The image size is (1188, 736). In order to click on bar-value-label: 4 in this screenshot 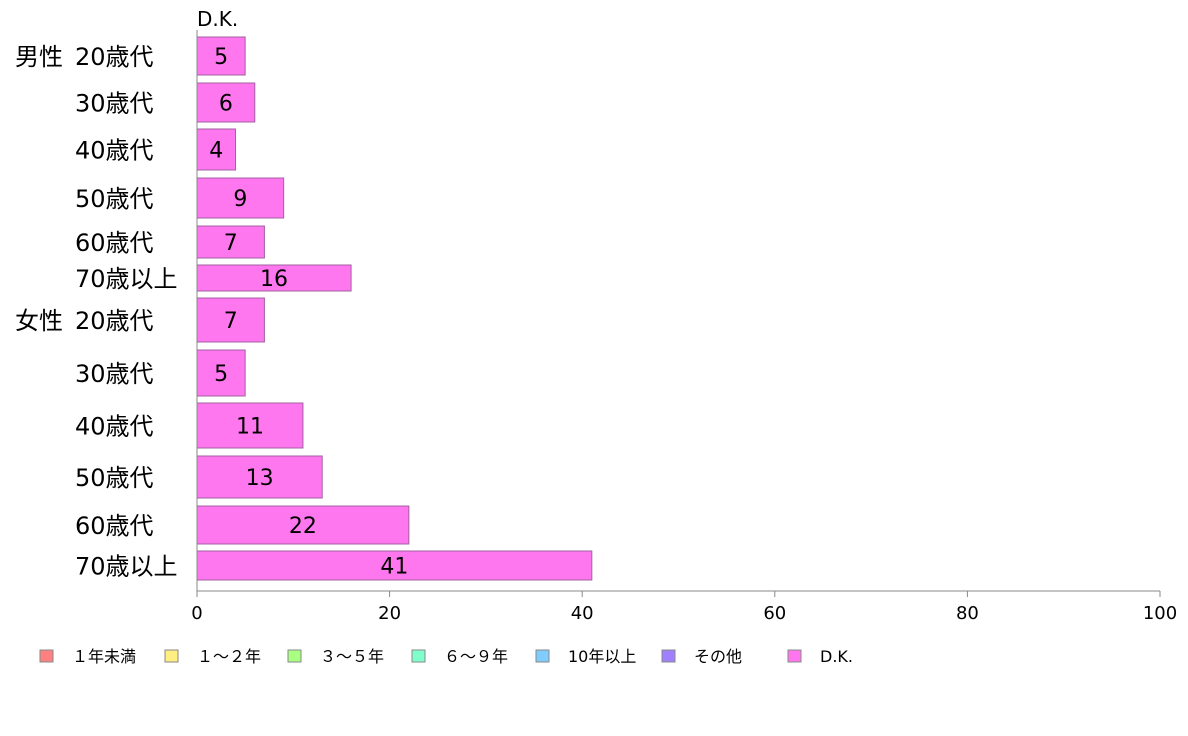, I will do `click(216, 151)`.